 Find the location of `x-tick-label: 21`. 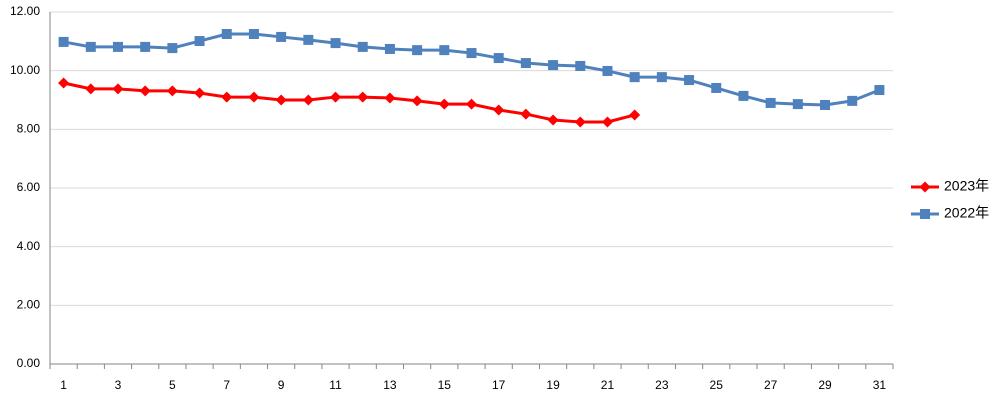

x-tick-label: 21 is located at coordinates (608, 385).